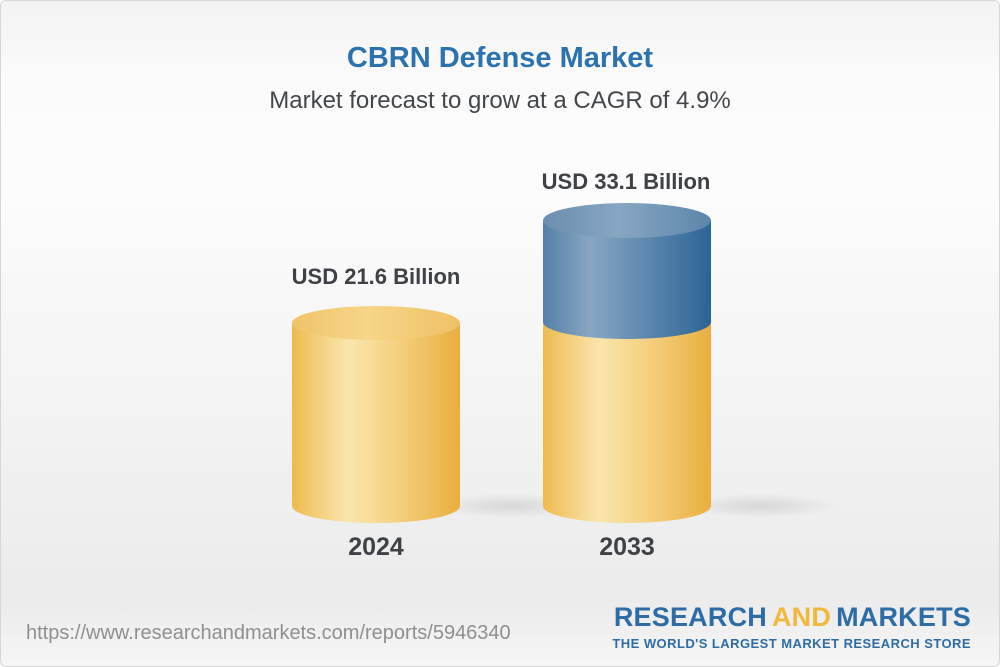  I want to click on cylinder-2024-top, so click(376, 323).